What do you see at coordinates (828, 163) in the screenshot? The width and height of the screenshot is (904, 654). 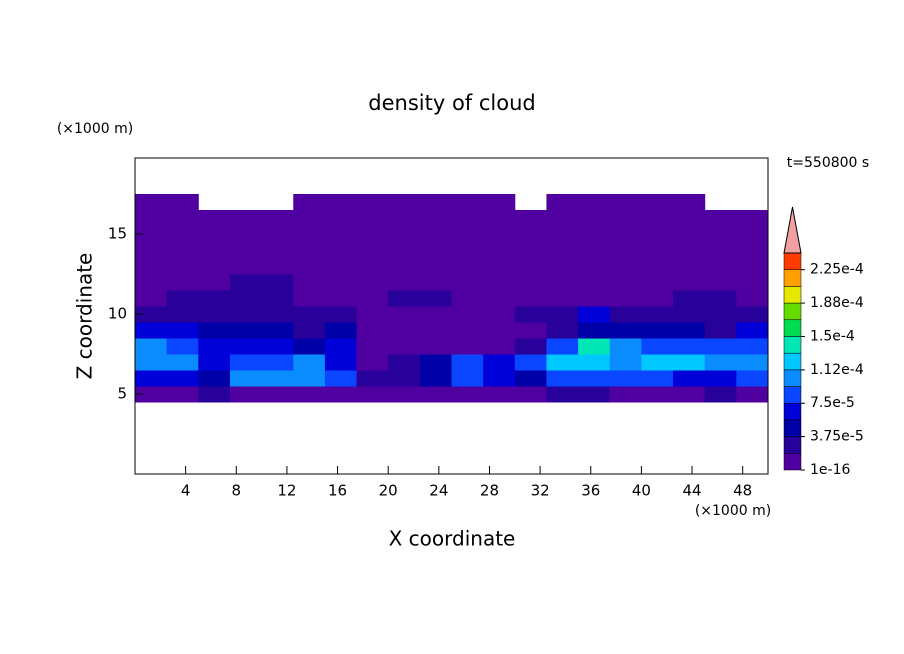 I see `time-label: t=550800 s` at bounding box center [828, 163].